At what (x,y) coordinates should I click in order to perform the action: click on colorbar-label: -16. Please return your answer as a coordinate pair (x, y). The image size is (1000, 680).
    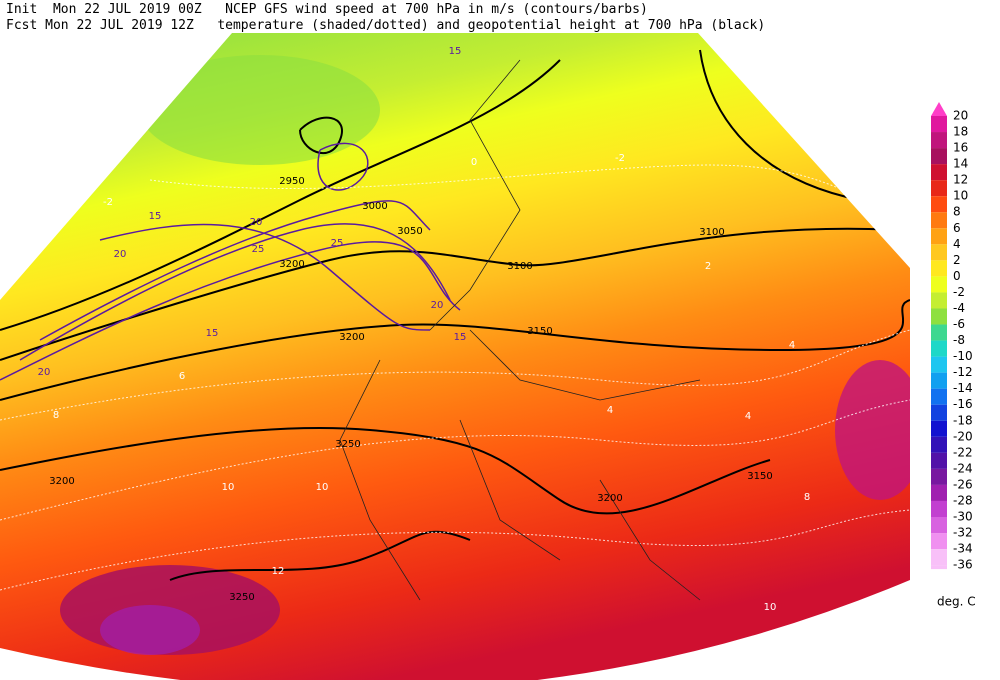
    Looking at the image, I should click on (963, 404).